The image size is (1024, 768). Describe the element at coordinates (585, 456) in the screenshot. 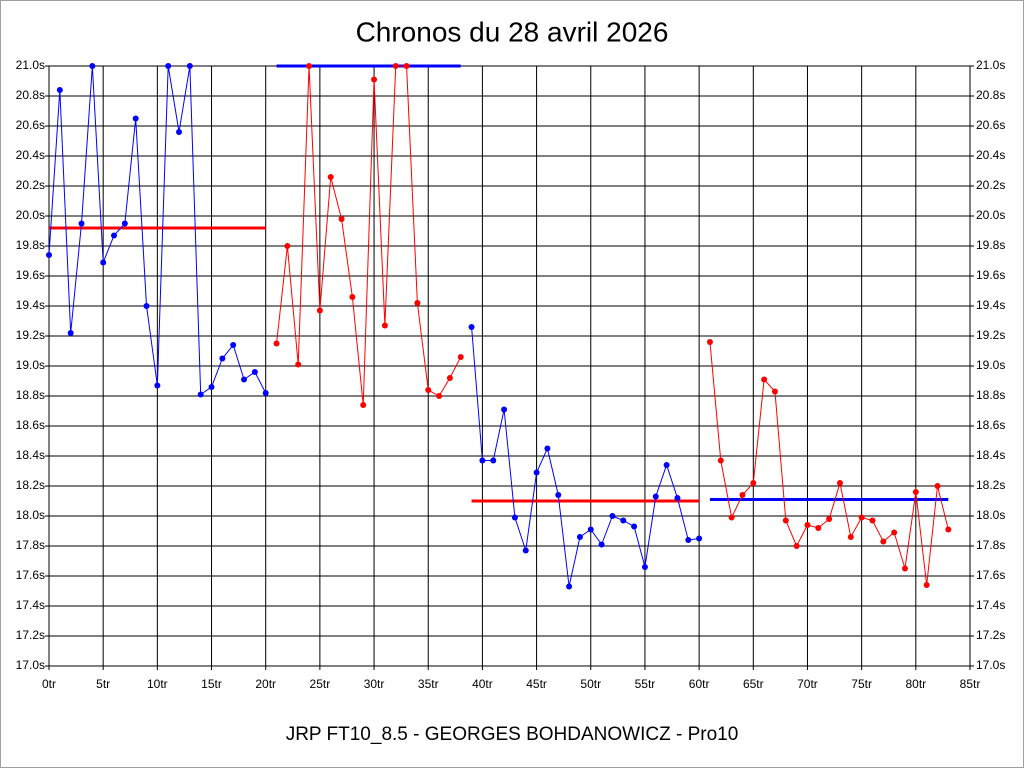

I see `series-line` at that location.